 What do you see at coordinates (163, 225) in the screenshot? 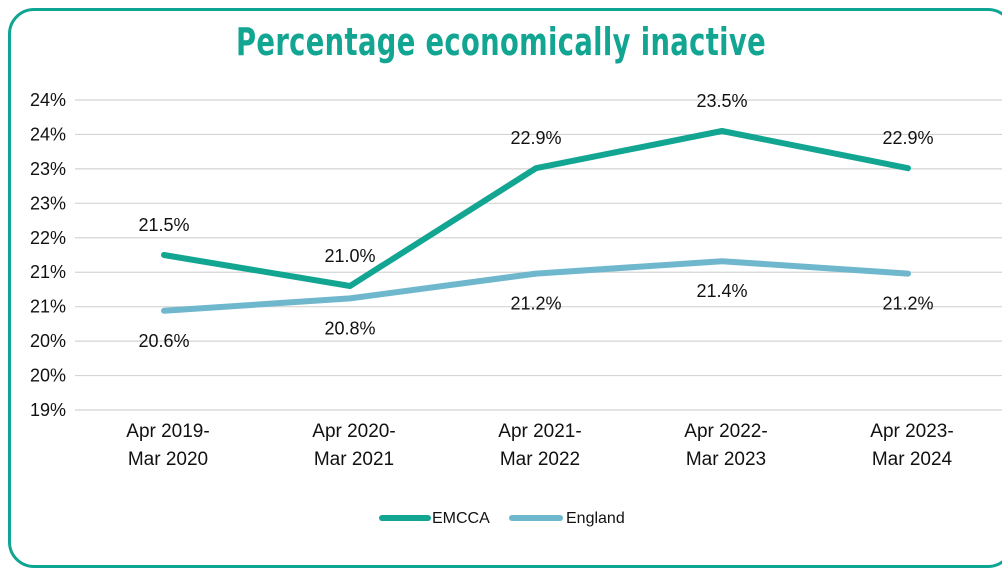
I see `data-label: 21.5%` at bounding box center [163, 225].